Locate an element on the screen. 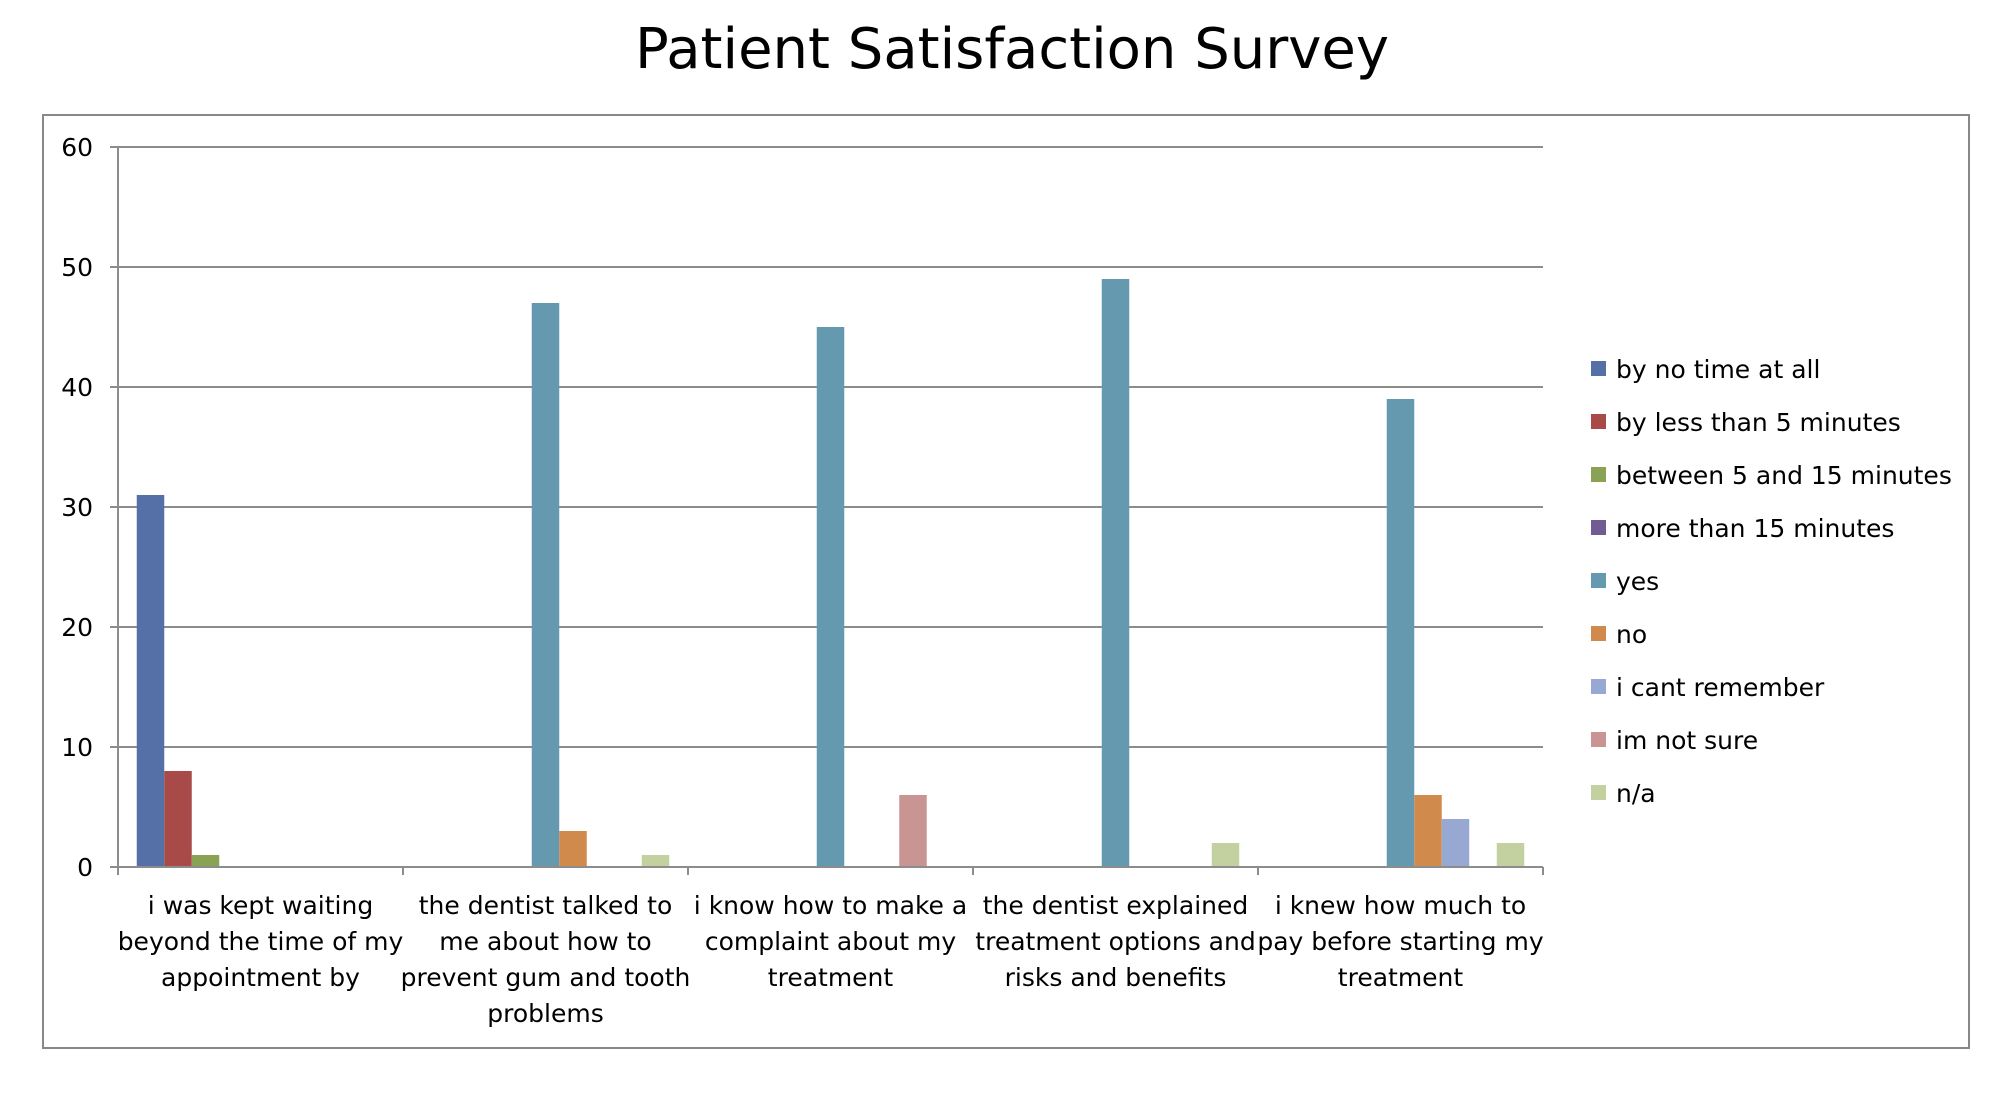  category-label: problems is located at coordinates (545, 1013).